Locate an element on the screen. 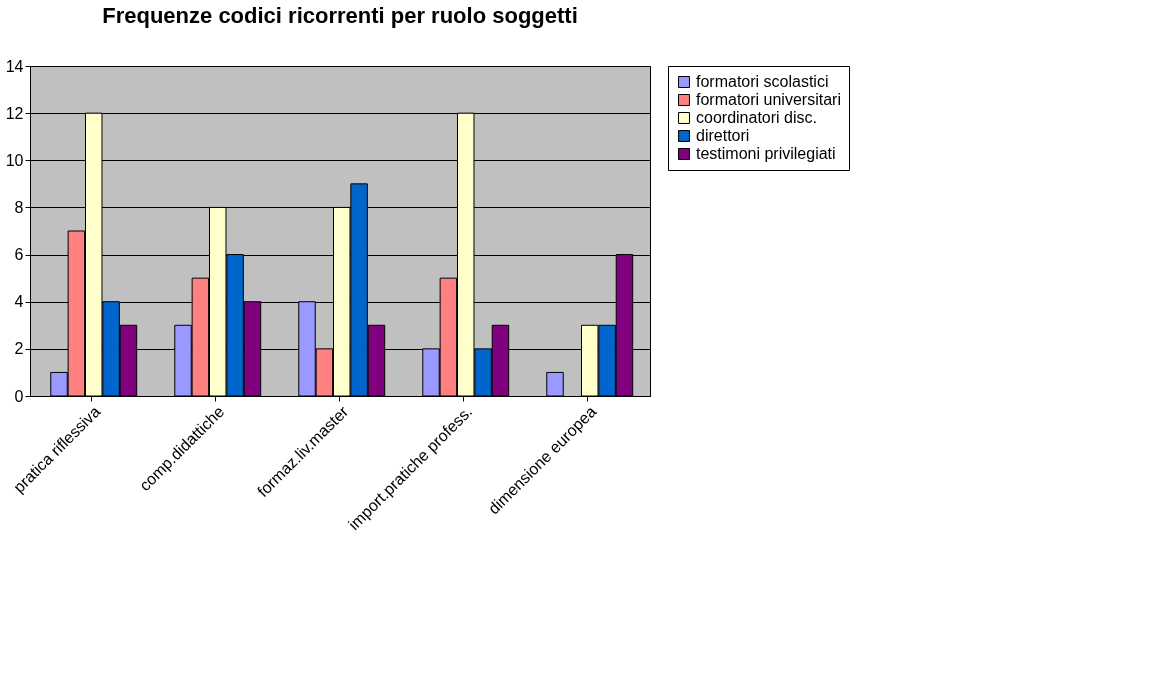 The width and height of the screenshot is (1150, 689). y-tick-label: 0 is located at coordinates (19, 396).